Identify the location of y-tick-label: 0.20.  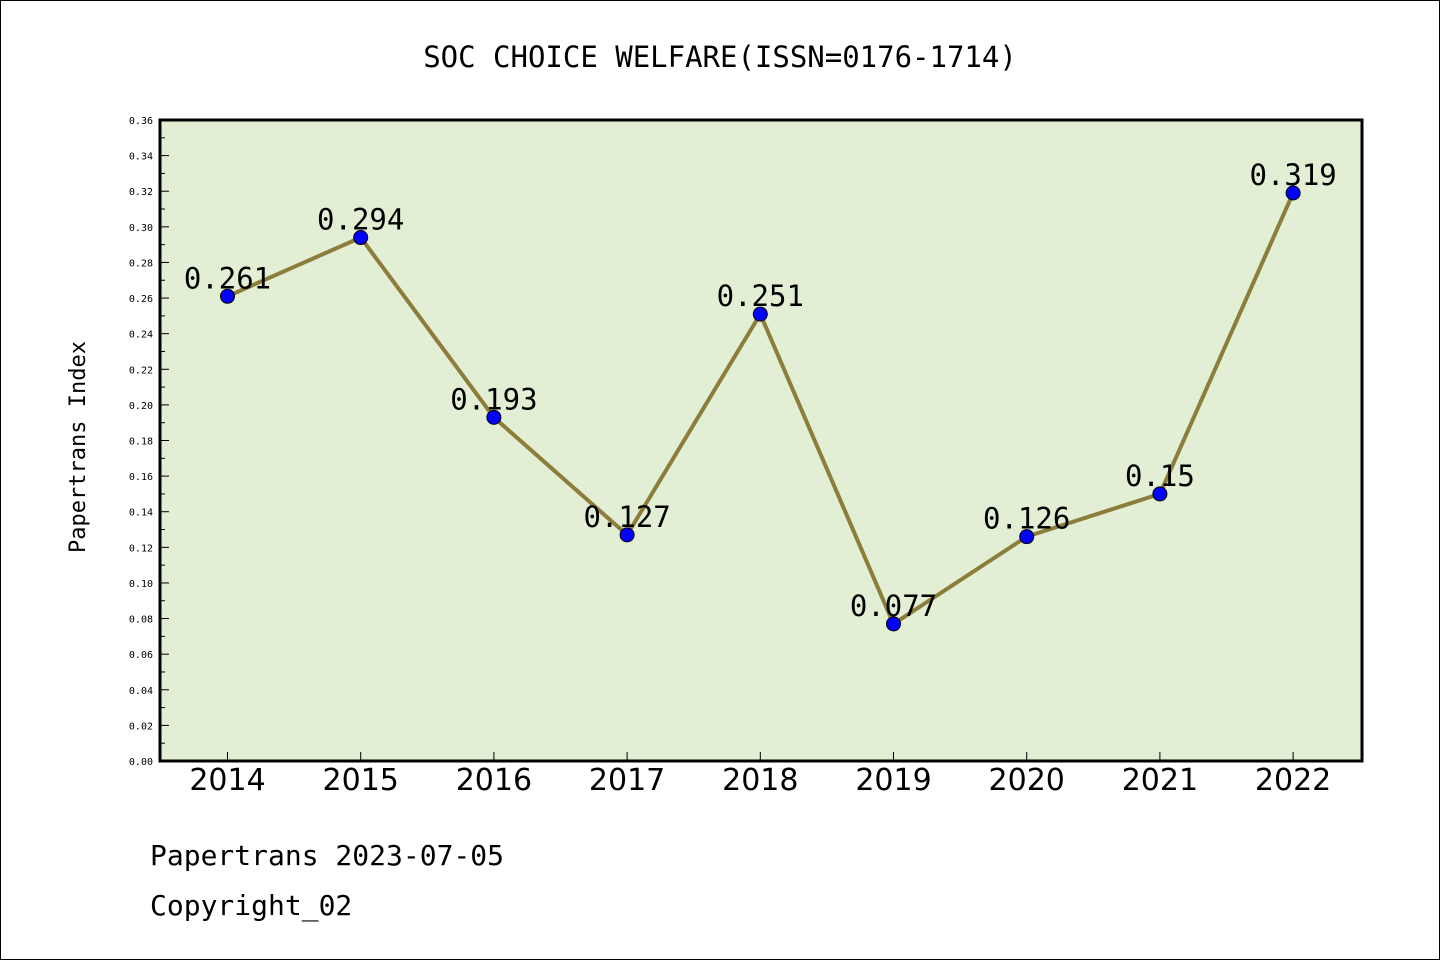
(141, 406).